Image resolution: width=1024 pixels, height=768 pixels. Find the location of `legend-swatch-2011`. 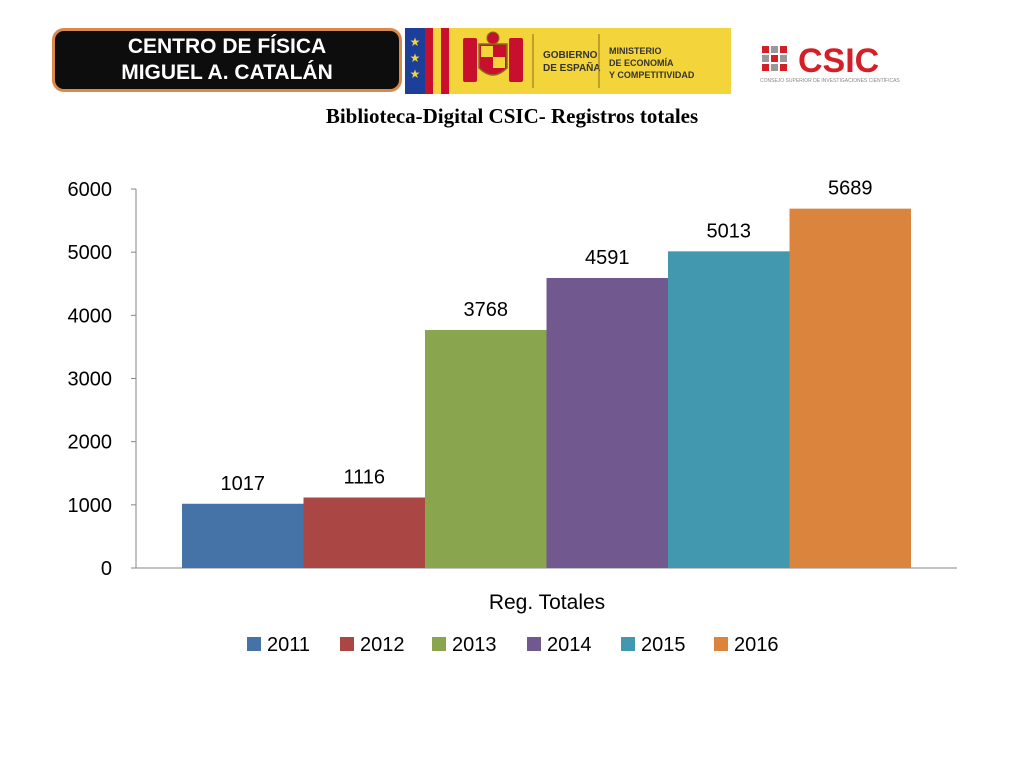

legend-swatch-2011 is located at coordinates (254, 644).